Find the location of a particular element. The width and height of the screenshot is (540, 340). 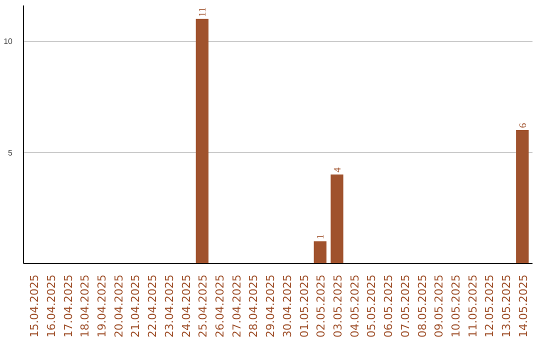

x-tick-label: 18.04.2025 is located at coordinates (85, 306).